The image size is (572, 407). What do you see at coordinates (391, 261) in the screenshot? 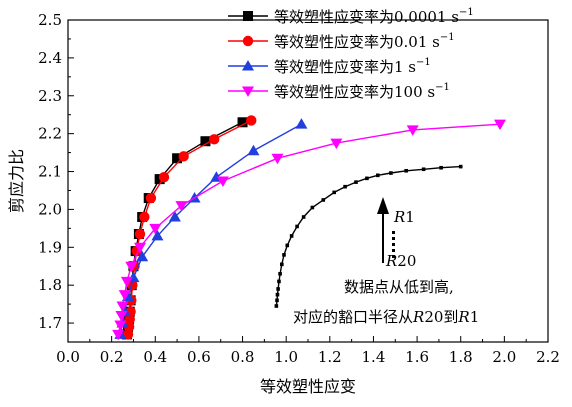
I see `annotation-r20-italic: R` at bounding box center [391, 261].